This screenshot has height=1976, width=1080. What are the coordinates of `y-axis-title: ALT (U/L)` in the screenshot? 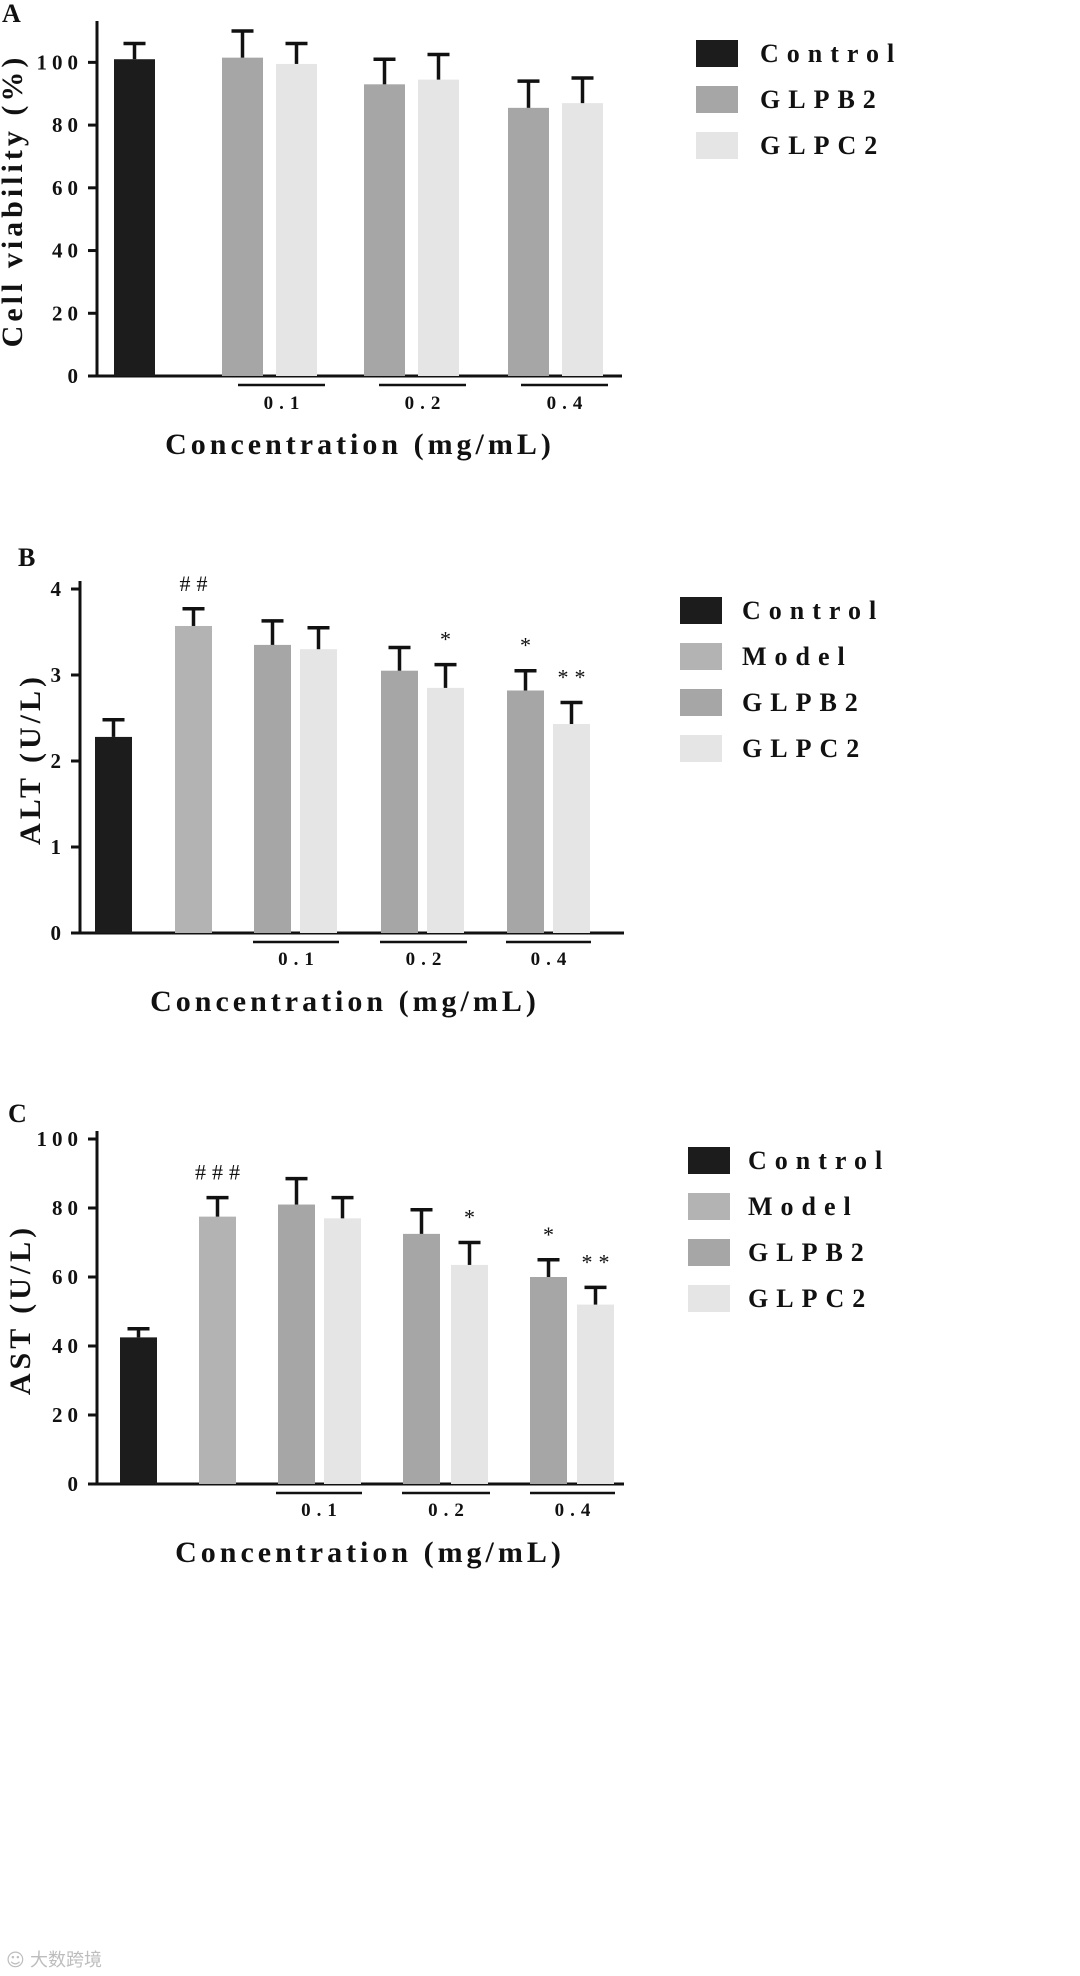 It's located at (30, 759).